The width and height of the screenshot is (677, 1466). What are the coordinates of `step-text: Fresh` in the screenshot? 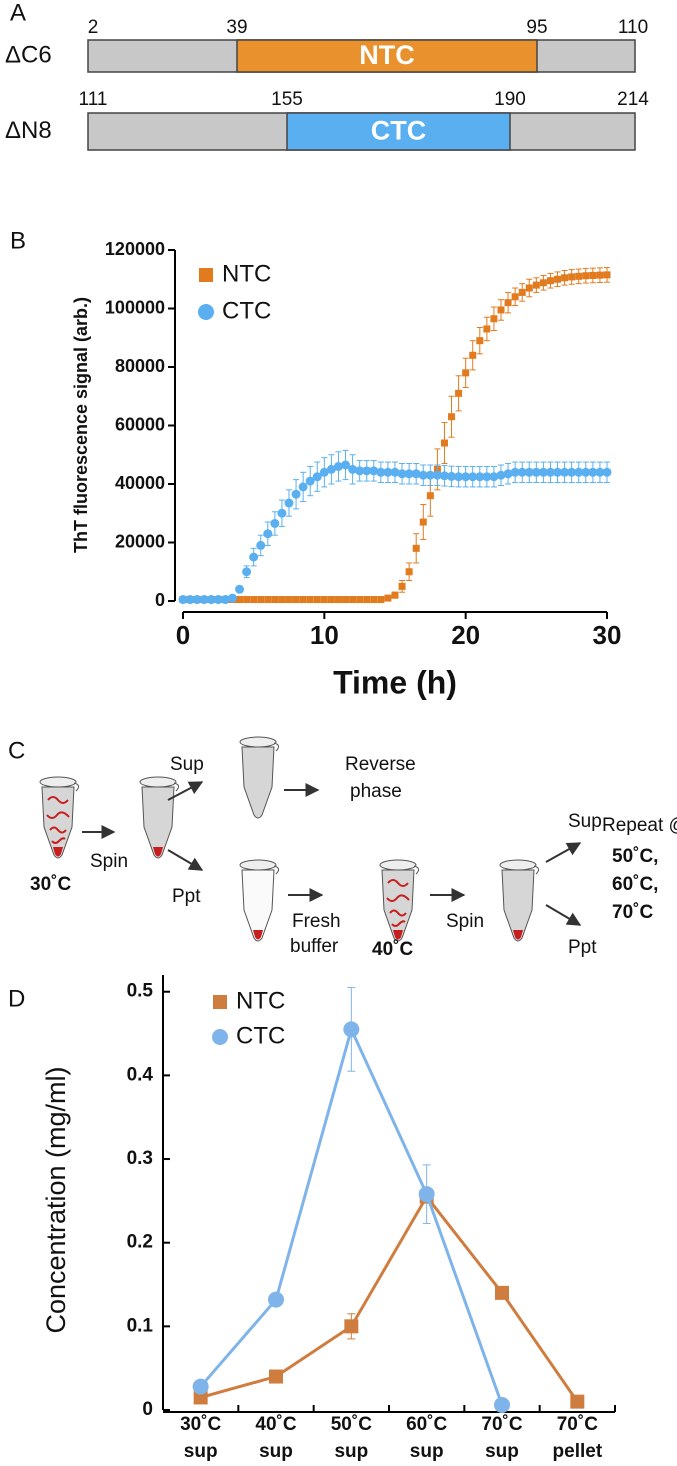 It's located at (316, 921).